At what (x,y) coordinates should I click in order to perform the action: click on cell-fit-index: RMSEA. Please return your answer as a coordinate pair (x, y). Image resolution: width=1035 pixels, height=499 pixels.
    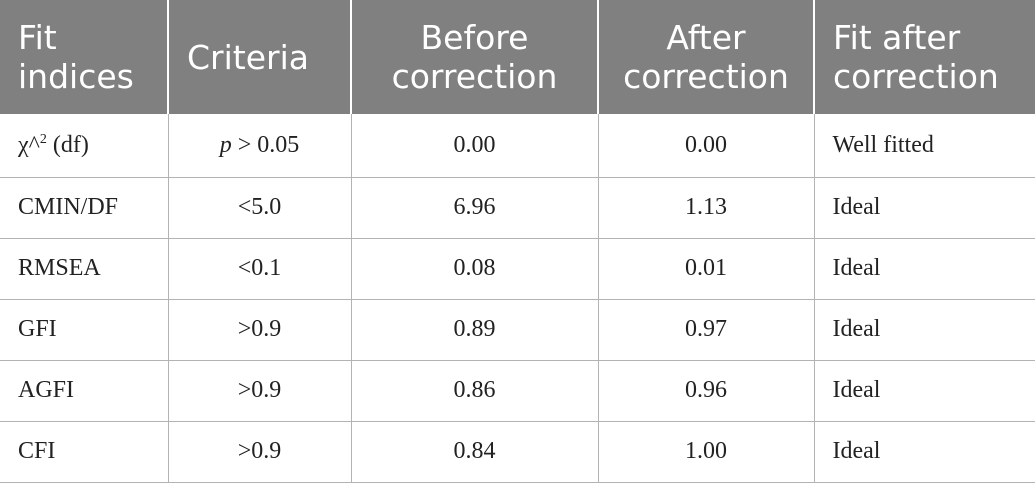
    Looking at the image, I should click on (84, 269).